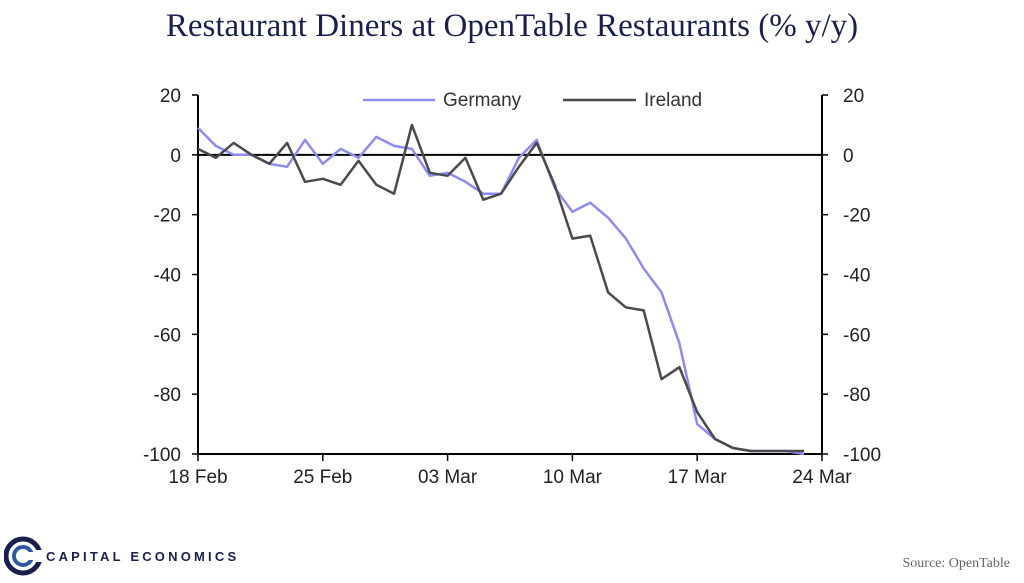 This screenshot has width=1024, height=583. Describe the element at coordinates (956, 563) in the screenshot. I see `source-note: Source: OpenTable` at that location.